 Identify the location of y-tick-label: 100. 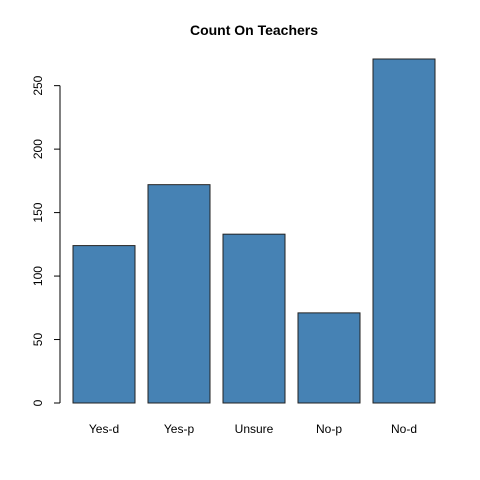
(38, 276).